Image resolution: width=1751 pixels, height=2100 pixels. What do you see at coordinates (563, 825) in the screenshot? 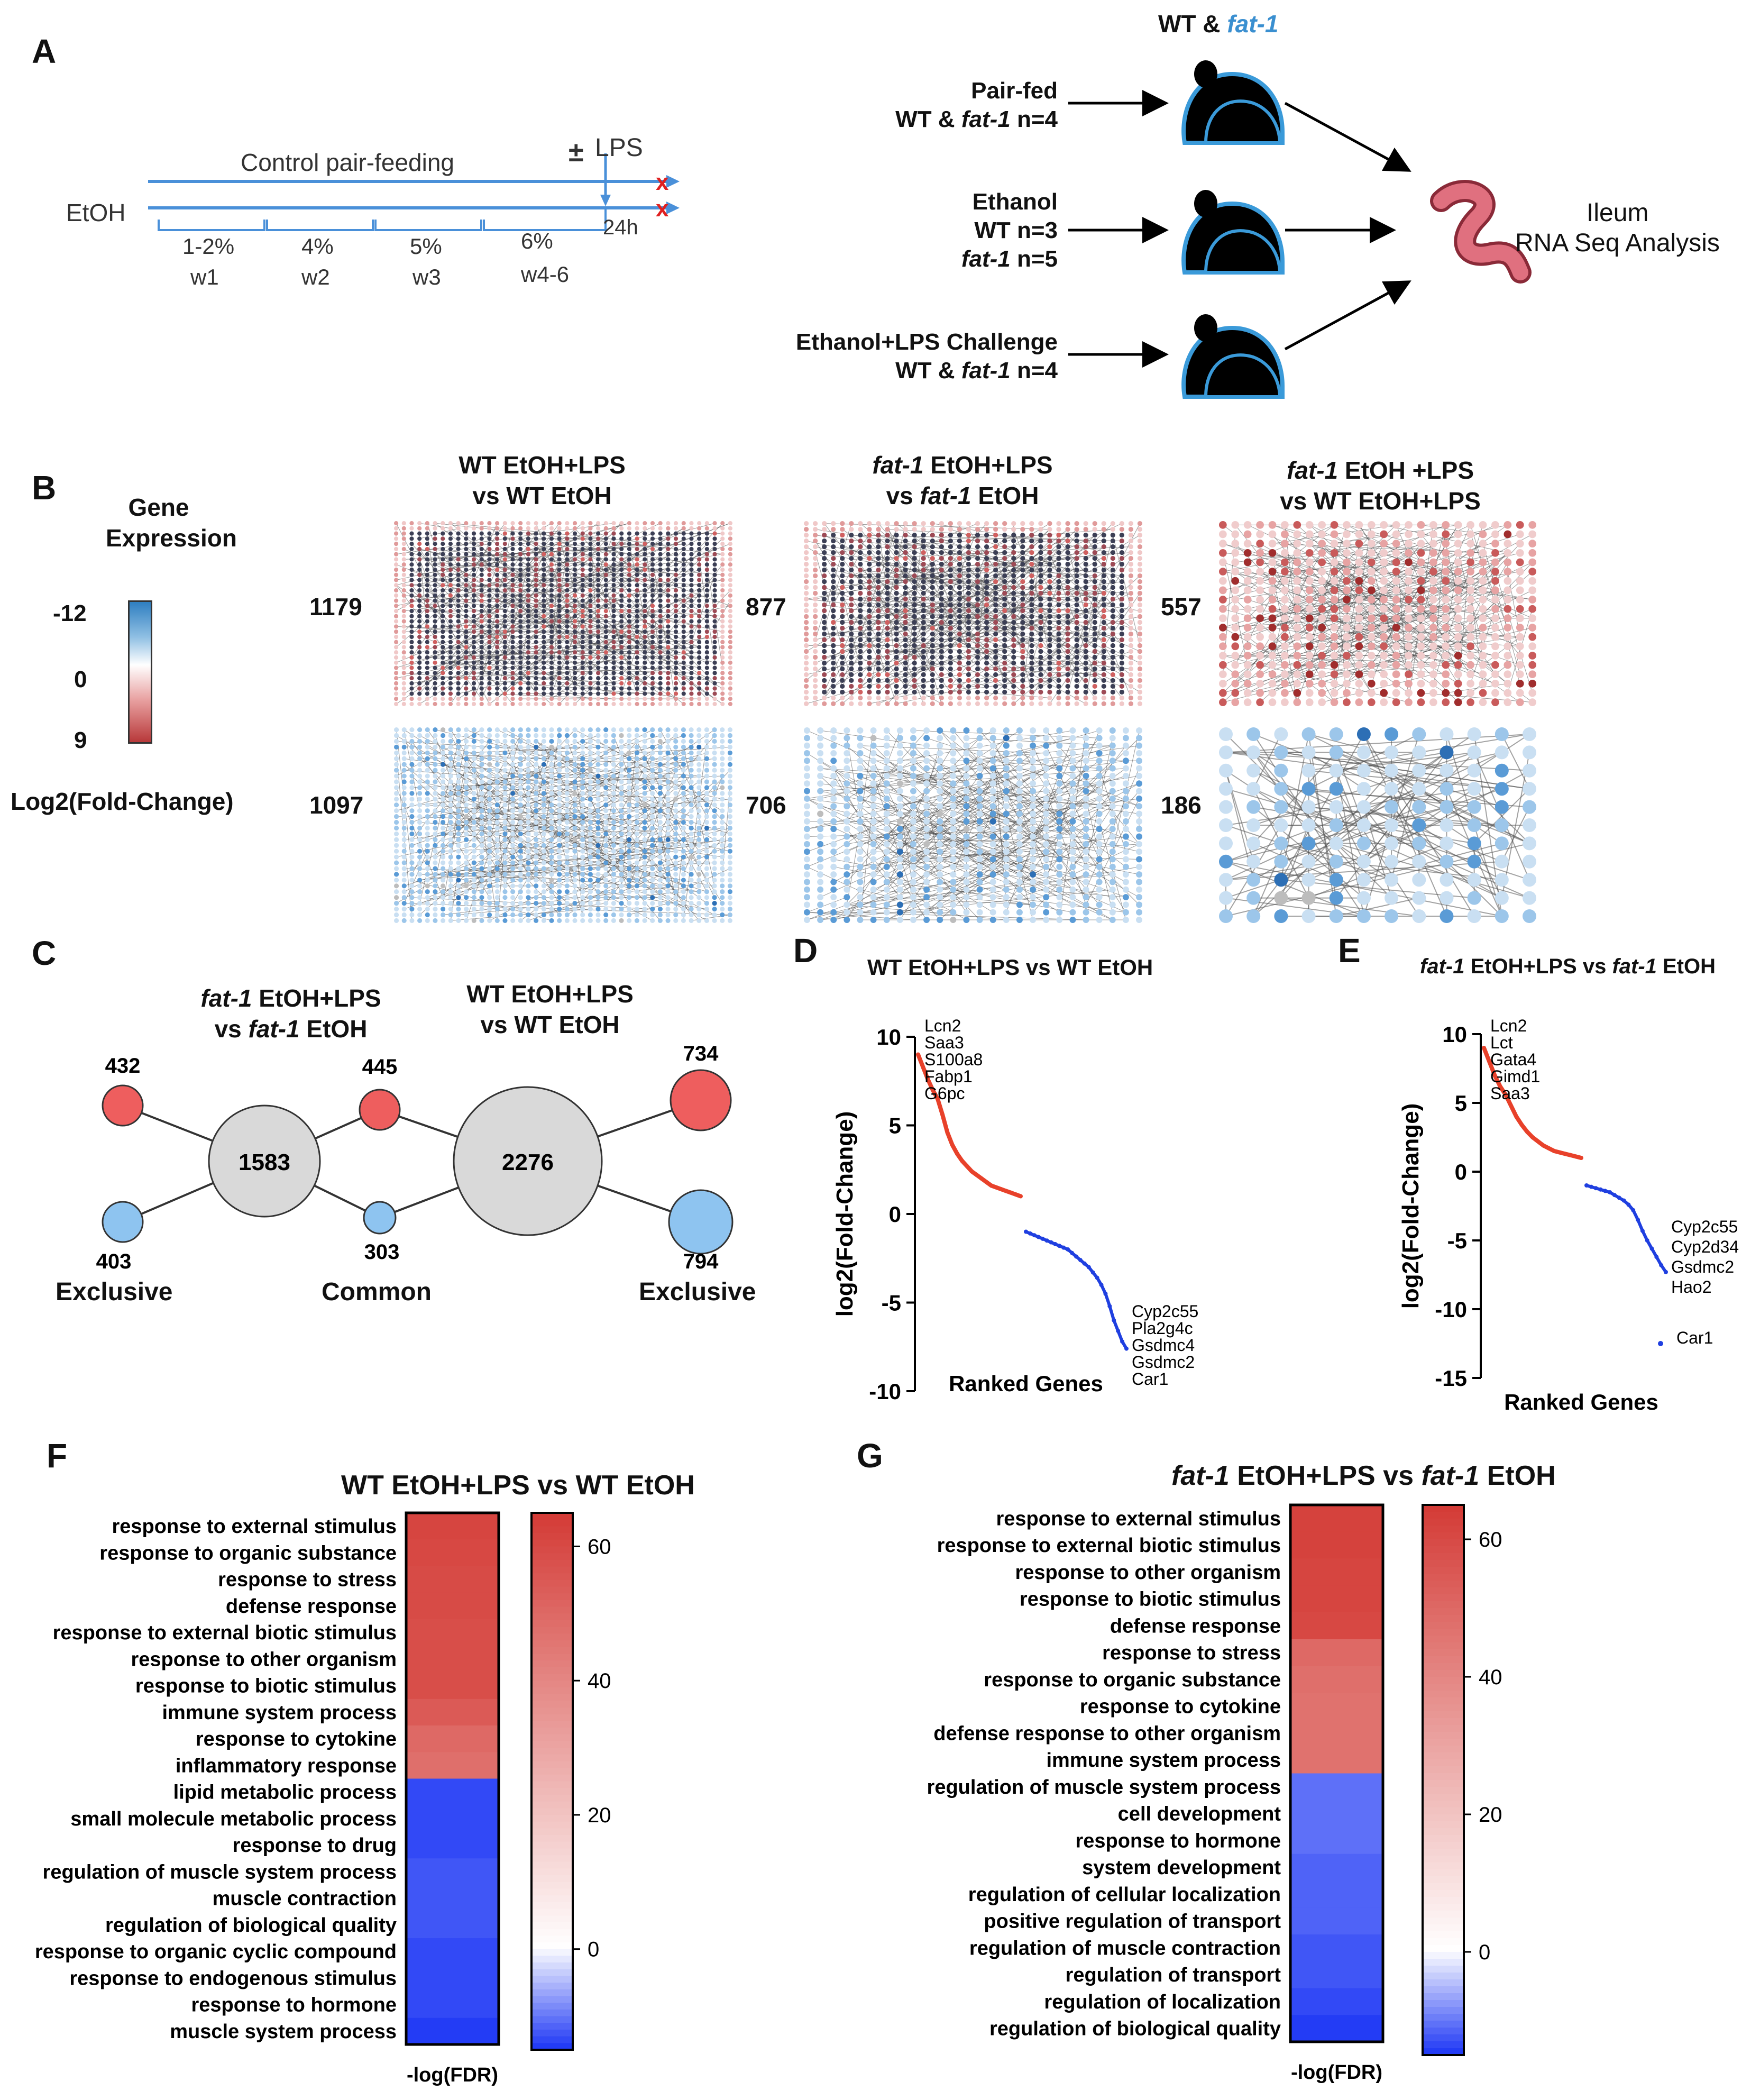
I see `network-edges` at bounding box center [563, 825].